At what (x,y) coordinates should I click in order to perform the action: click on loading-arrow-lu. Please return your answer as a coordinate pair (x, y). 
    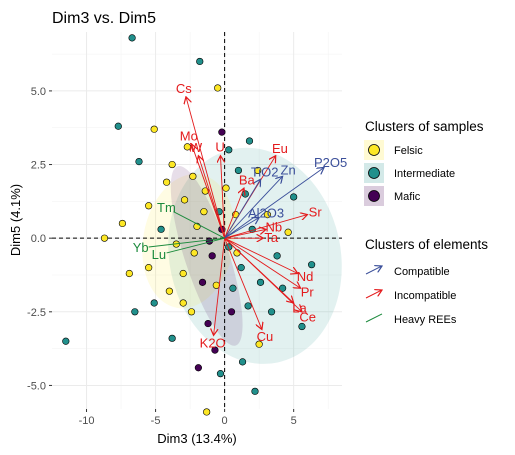
    Looking at the image, I should click on (195, 245).